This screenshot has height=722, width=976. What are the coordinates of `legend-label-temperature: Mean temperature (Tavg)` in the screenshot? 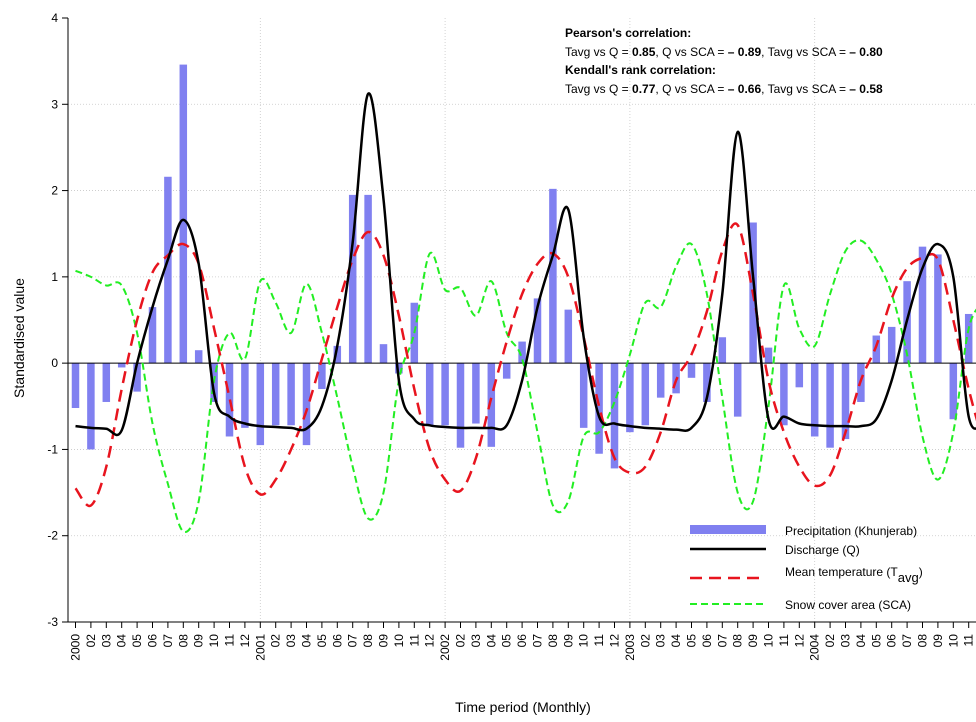 It's located at (854, 575).